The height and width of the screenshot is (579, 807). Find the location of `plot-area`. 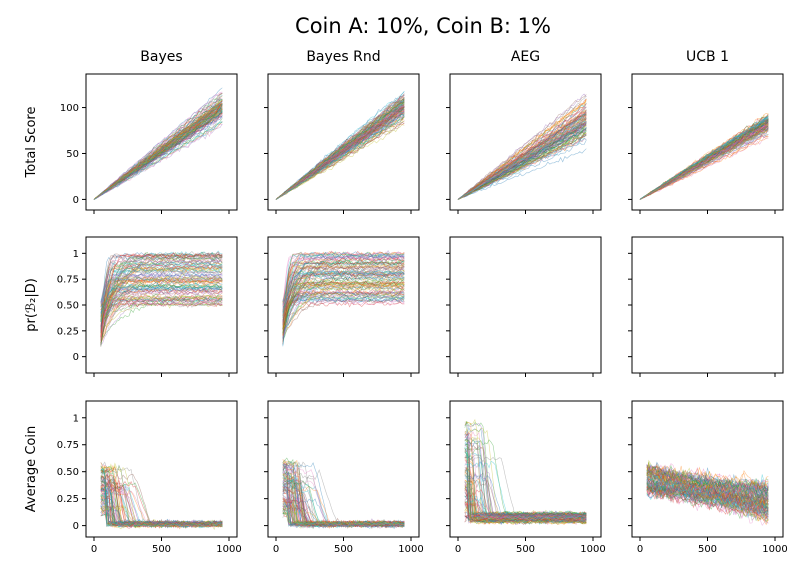

plot-area is located at coordinates (161, 142).